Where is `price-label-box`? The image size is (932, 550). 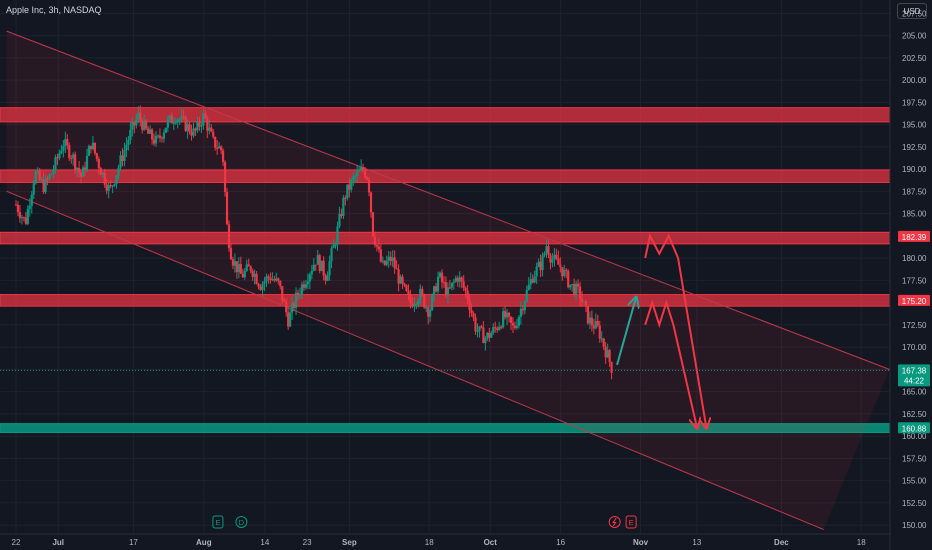
price-label-box is located at coordinates (914, 375).